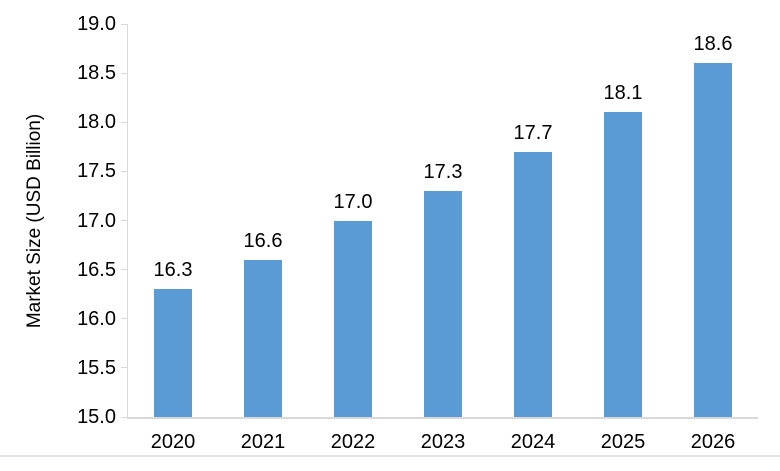 The image size is (780, 471). Describe the element at coordinates (96, 220) in the screenshot. I see `y-tick-label: 17.0` at that location.